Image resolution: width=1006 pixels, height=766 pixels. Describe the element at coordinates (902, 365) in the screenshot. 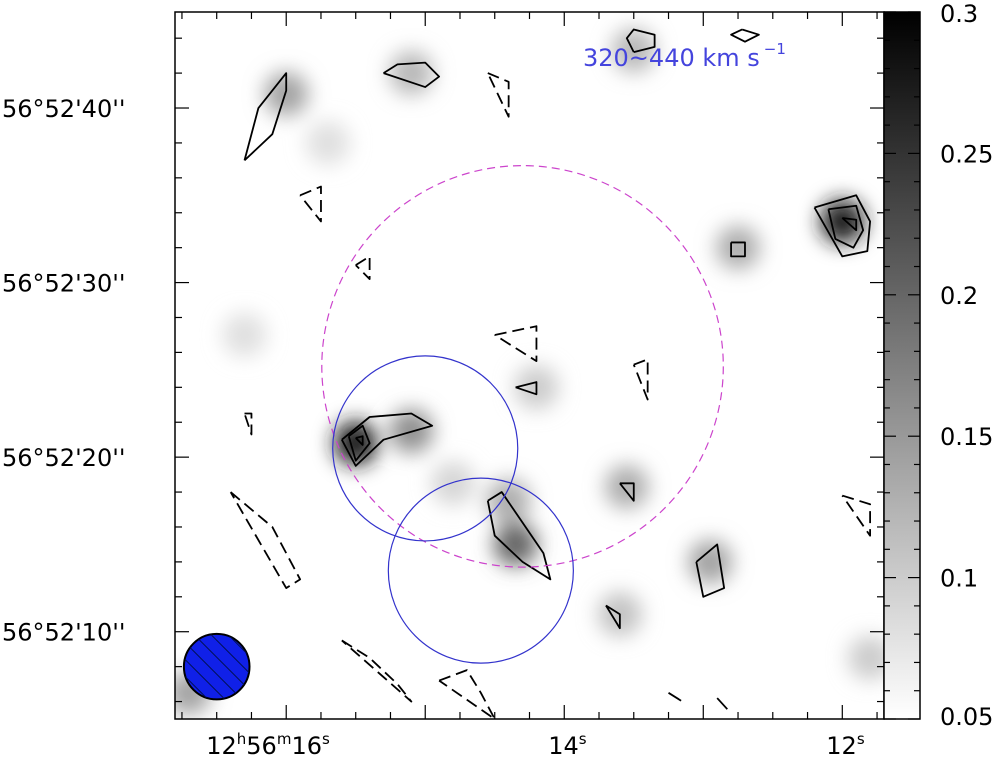

I see `colorbar` at that location.